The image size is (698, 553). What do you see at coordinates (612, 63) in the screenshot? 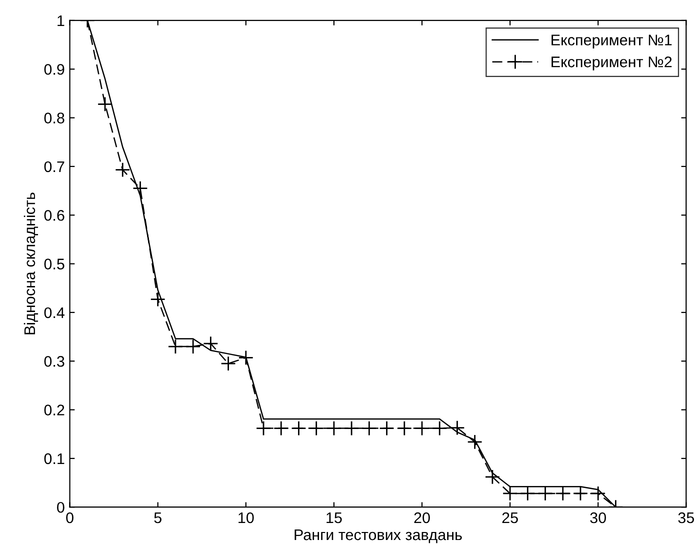
I see `legend-label: Експеримент №2` at bounding box center [612, 63].